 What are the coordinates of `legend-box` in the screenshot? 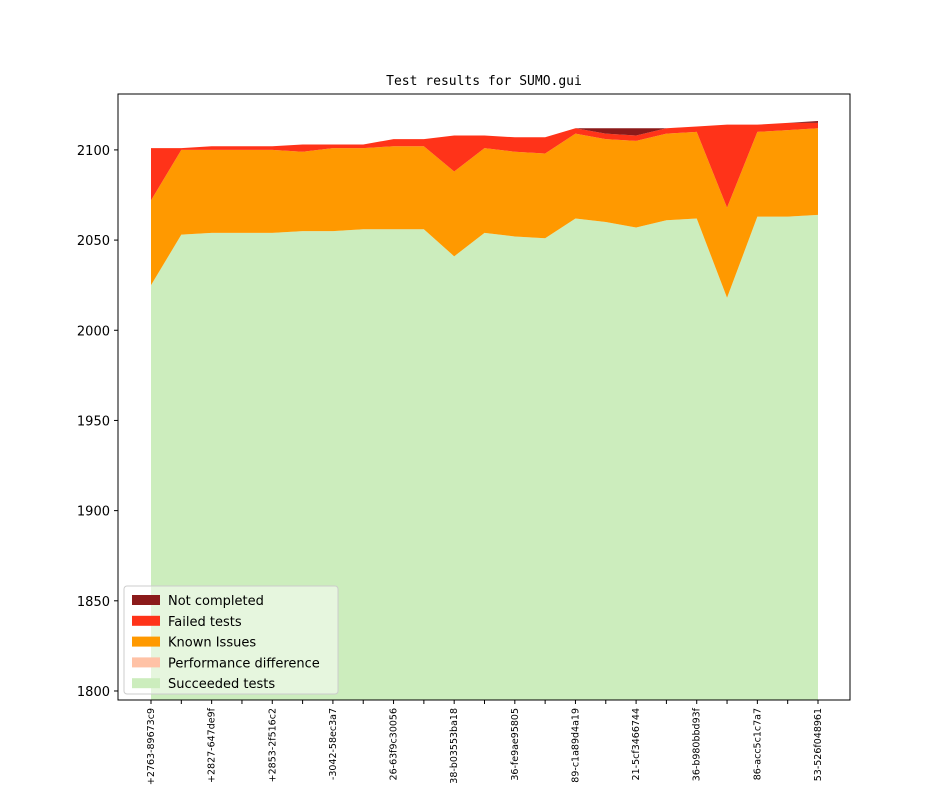 It's located at (231, 640).